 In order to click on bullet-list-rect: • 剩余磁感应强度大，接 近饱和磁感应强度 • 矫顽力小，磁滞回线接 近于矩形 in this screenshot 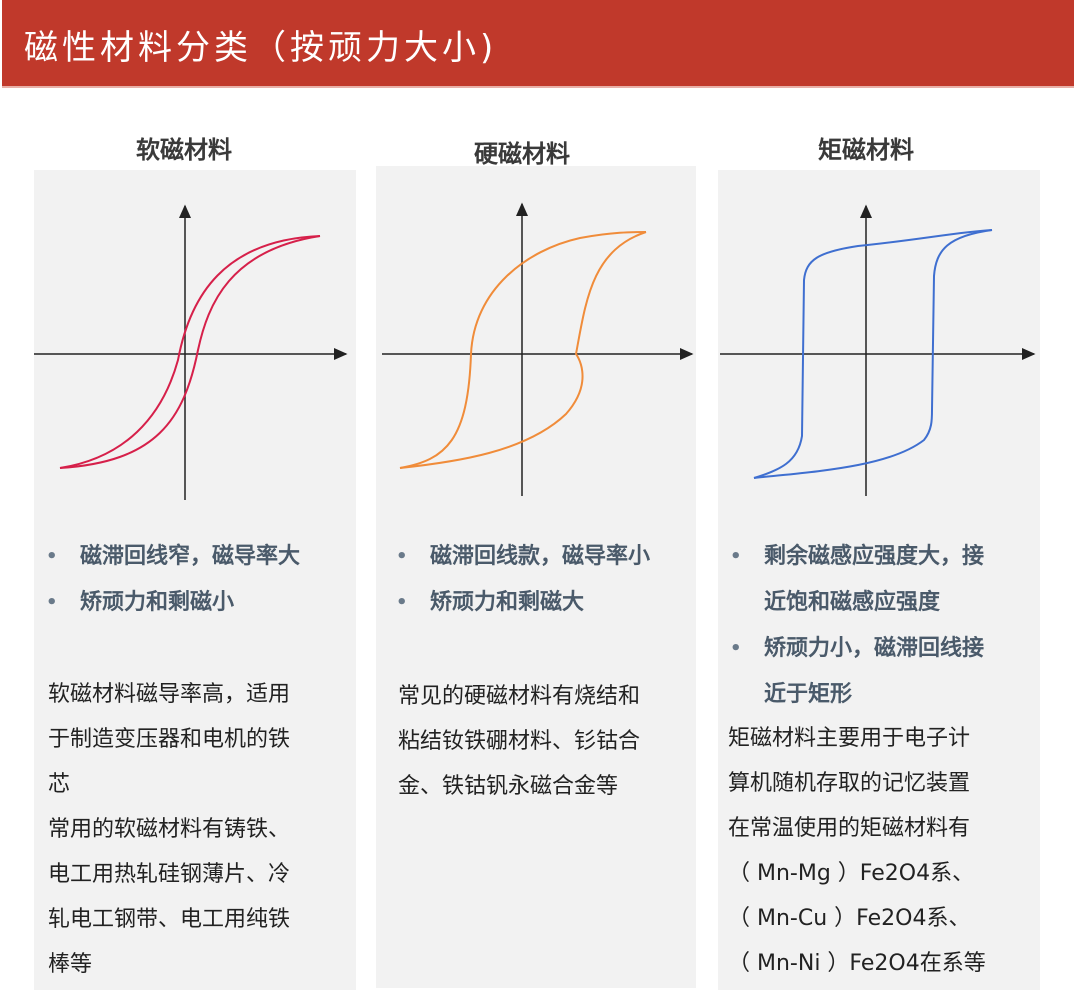, I will do `click(879, 626)`.